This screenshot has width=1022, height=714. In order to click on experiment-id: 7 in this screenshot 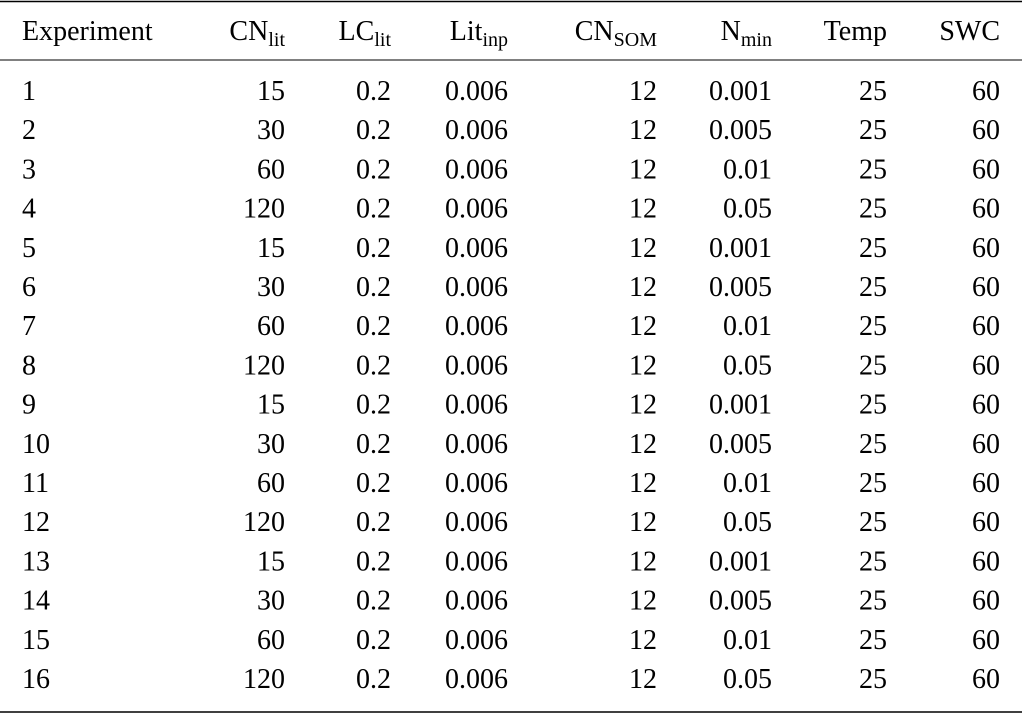, I will do `click(29, 326)`.